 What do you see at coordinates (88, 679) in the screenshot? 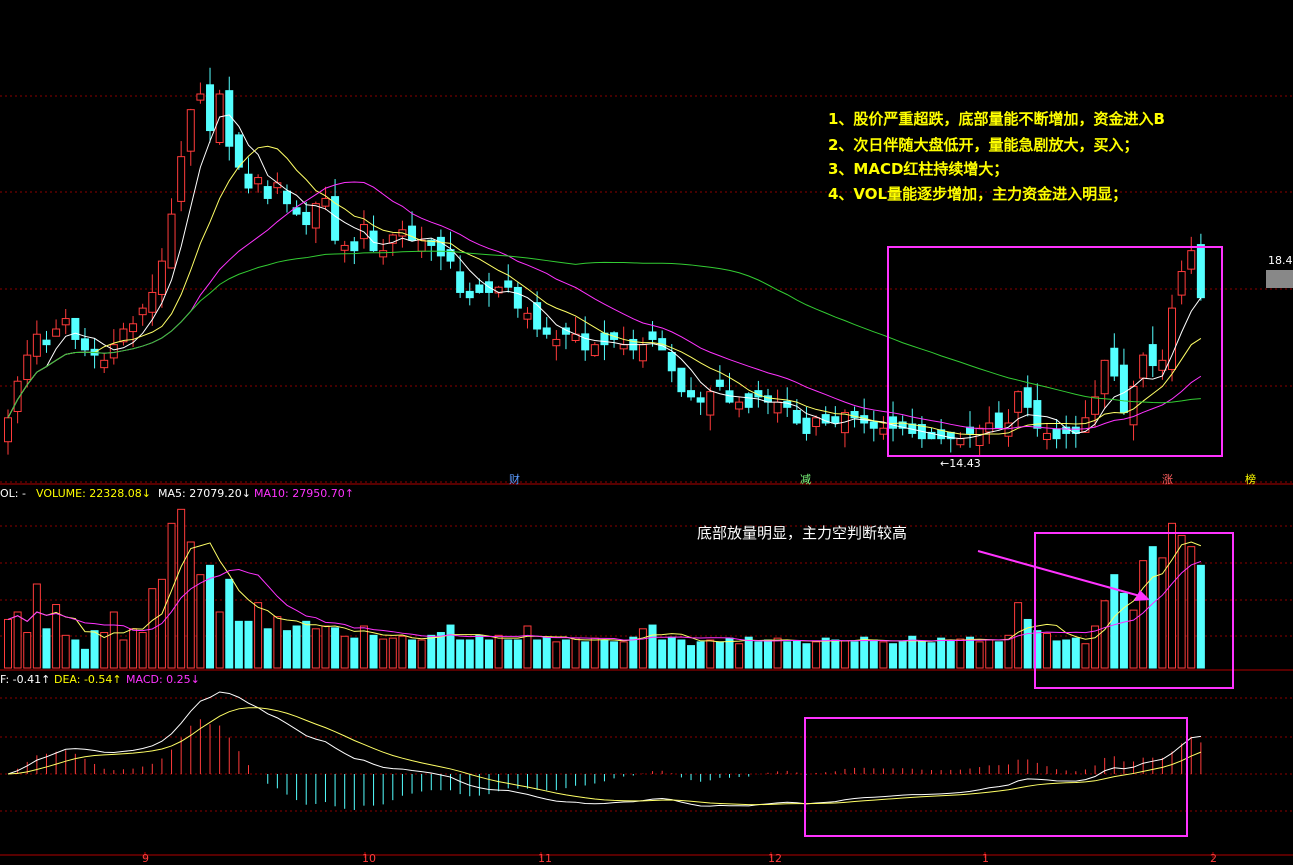
I see `macd-legend-dea: DEA: -0.54↑` at bounding box center [88, 679].